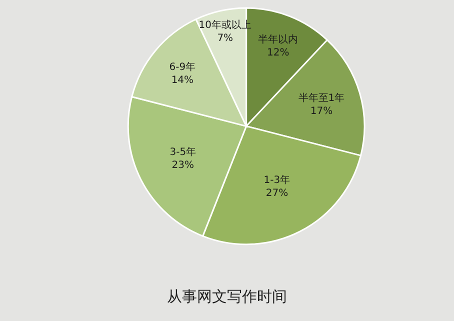 The width and height of the screenshot is (454, 321). I want to click on slice-label: 半年以内, so click(278, 39).